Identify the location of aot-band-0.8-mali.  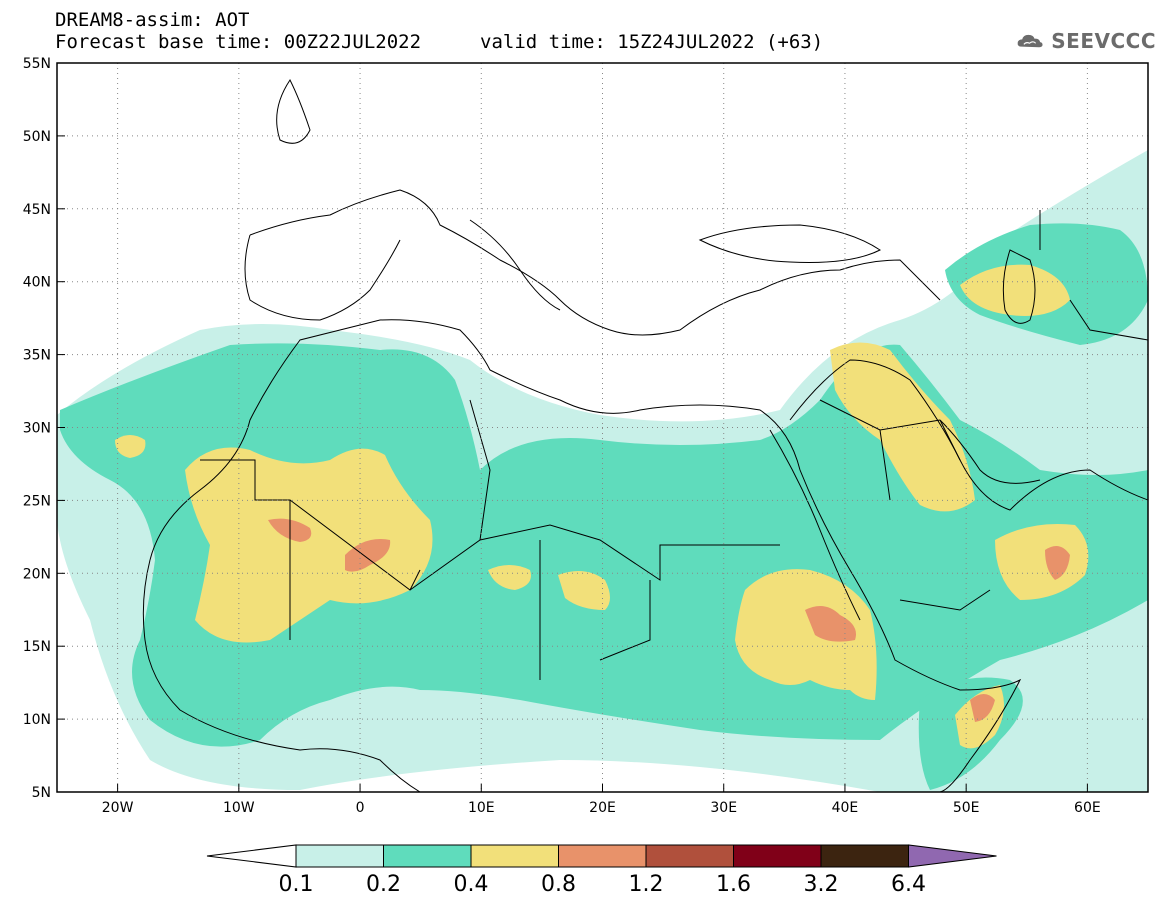
(368, 555).